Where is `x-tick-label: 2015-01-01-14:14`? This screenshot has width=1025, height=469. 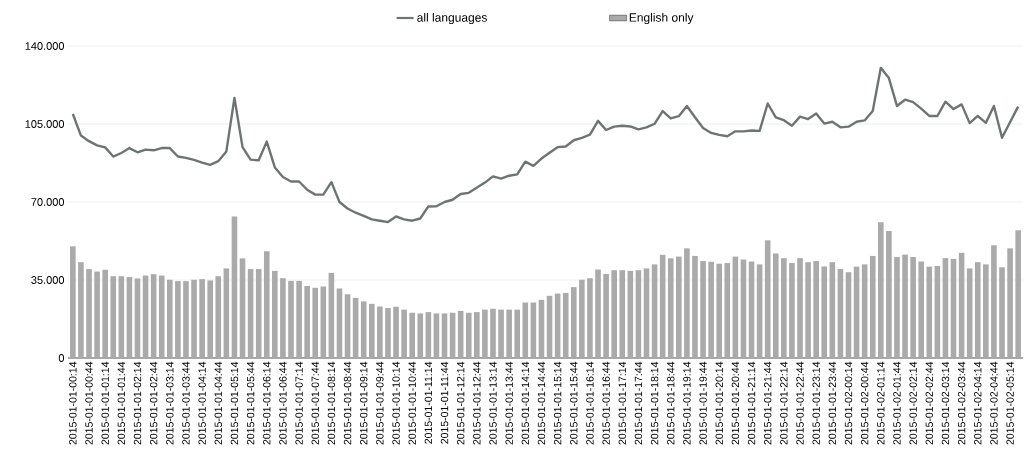 x-tick-label: 2015-01-01-14:14 is located at coordinates (525, 403).